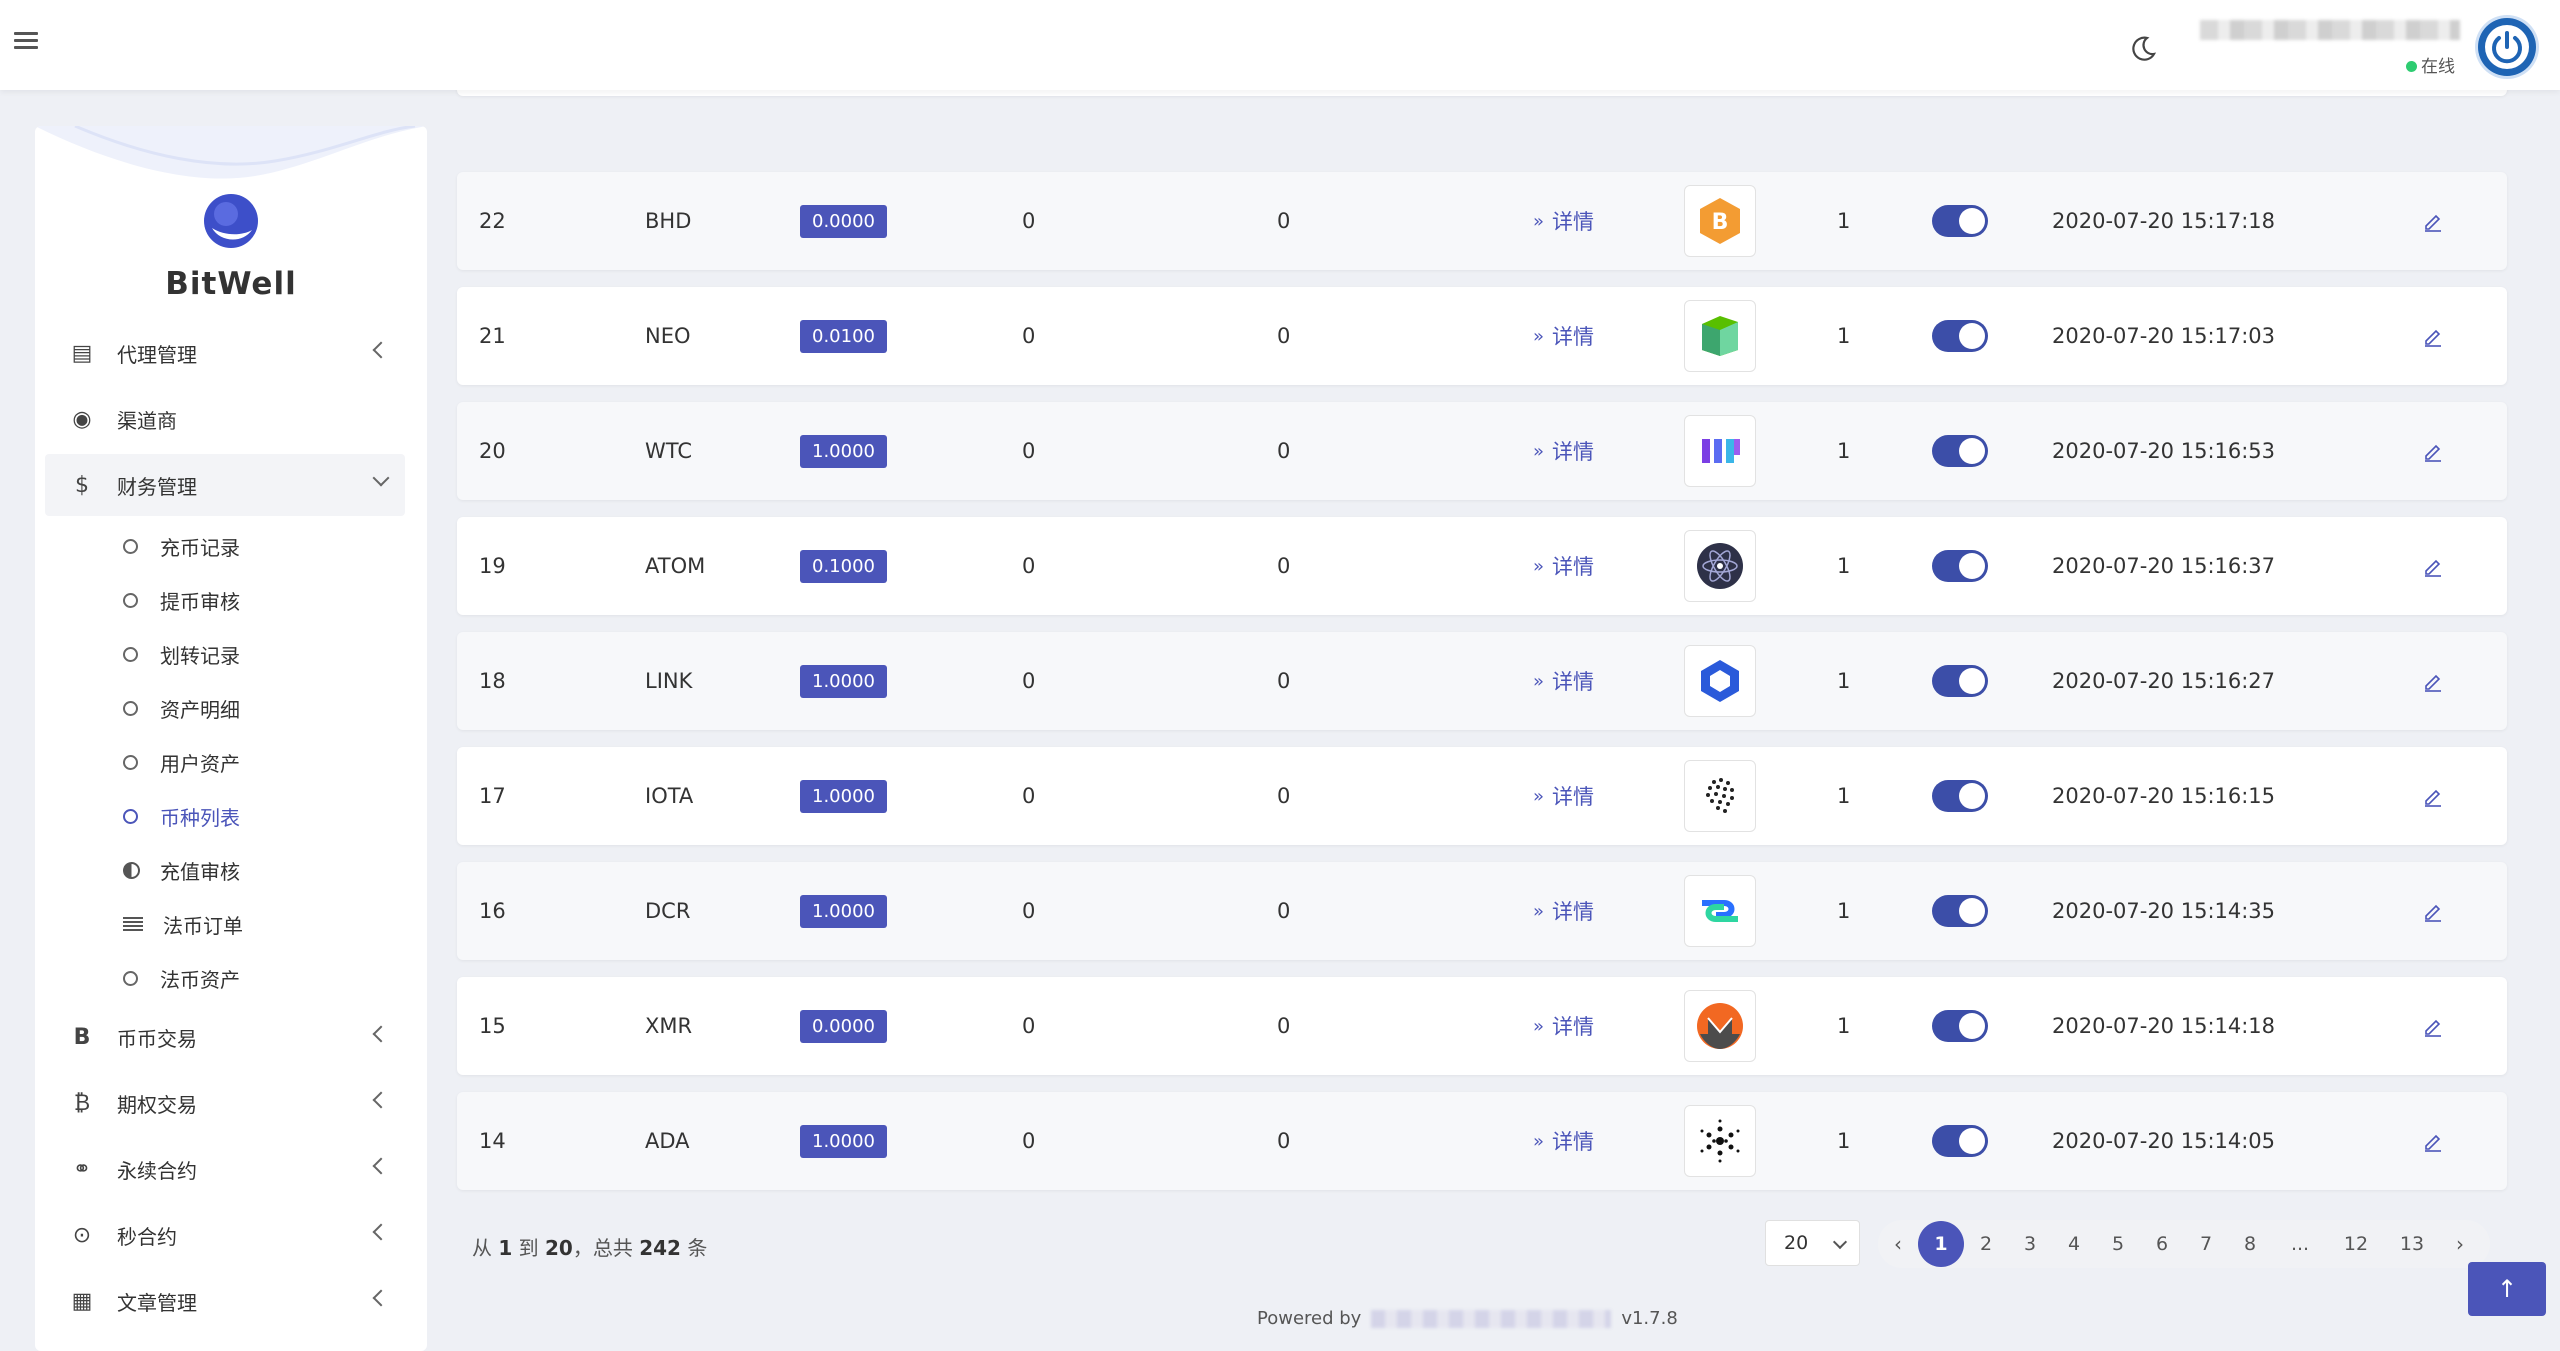 This screenshot has width=2560, height=1351. I want to click on fee-badge: 1.0000, so click(843, 911).